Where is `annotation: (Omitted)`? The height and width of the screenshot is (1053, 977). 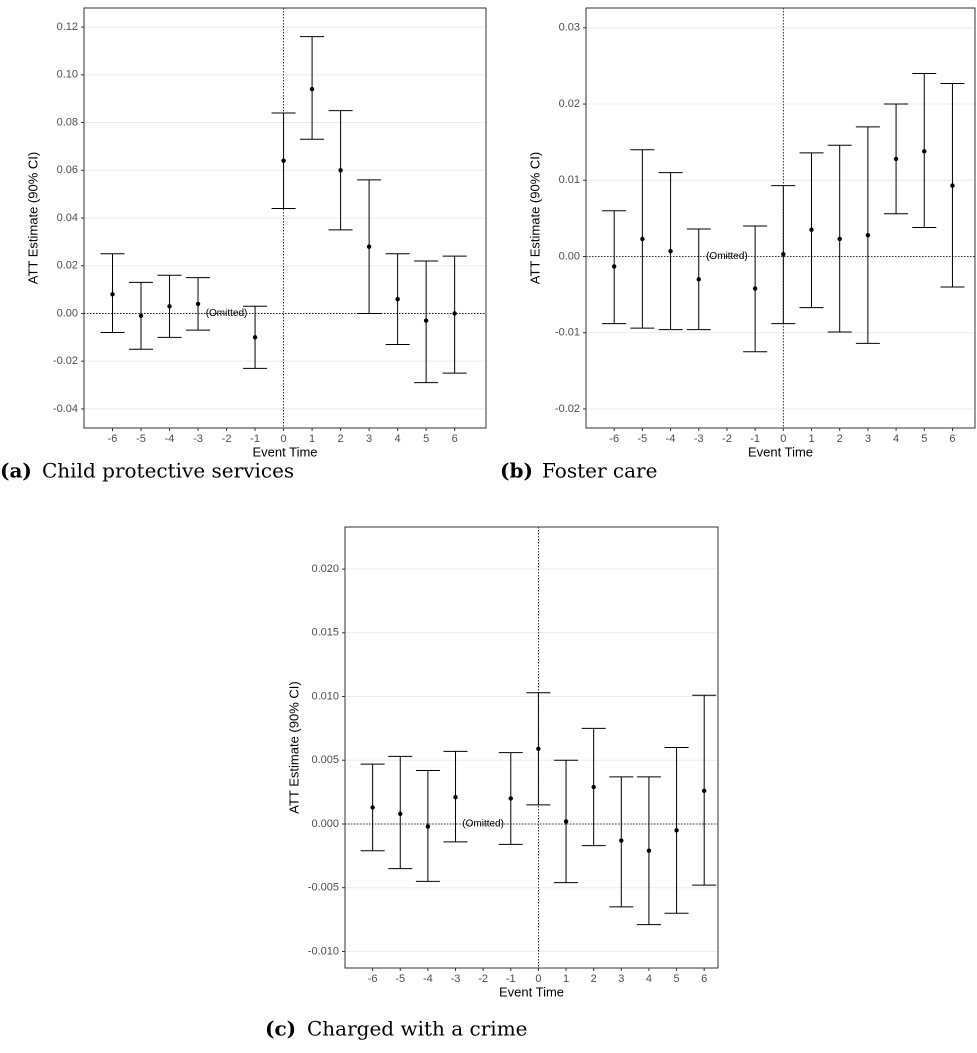
annotation: (Omitted) is located at coordinates (727, 256).